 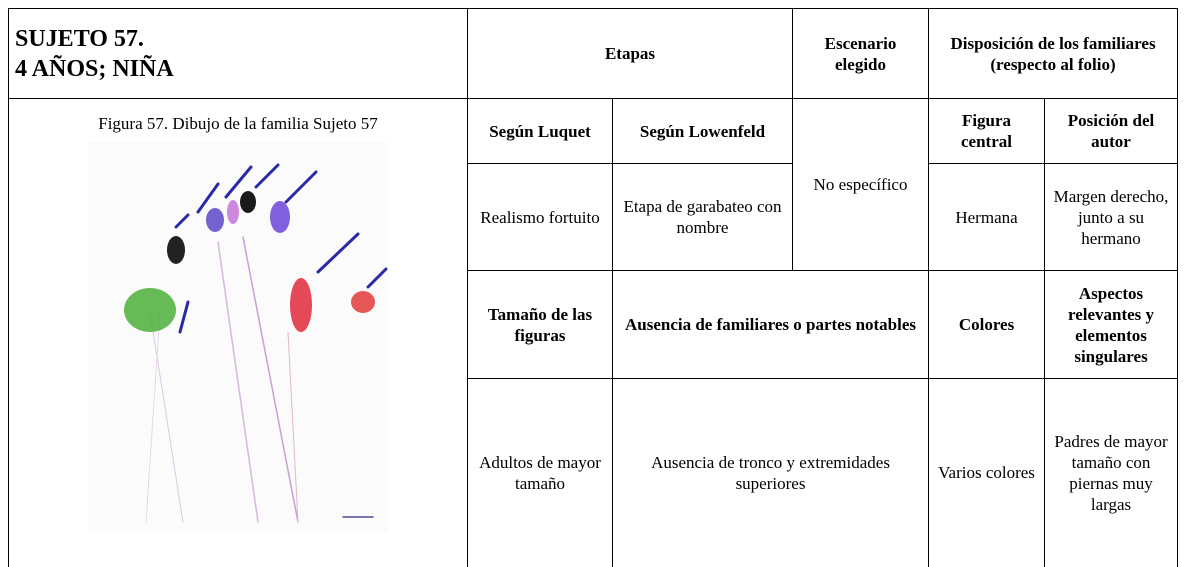 What do you see at coordinates (987, 324) in the screenshot?
I see `header-cell: Colores` at bounding box center [987, 324].